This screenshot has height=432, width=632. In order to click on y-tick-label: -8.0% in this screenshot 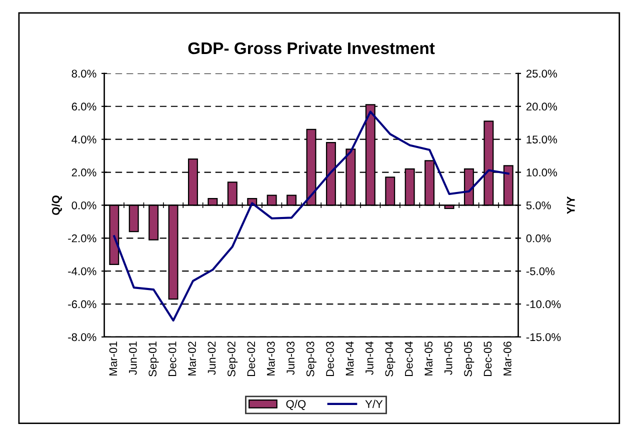, I will do `click(82, 337)`.